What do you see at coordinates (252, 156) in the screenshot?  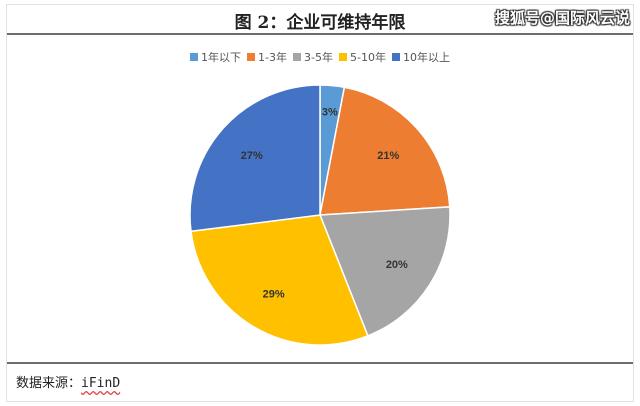 I see `data-label: 27%` at bounding box center [252, 156].